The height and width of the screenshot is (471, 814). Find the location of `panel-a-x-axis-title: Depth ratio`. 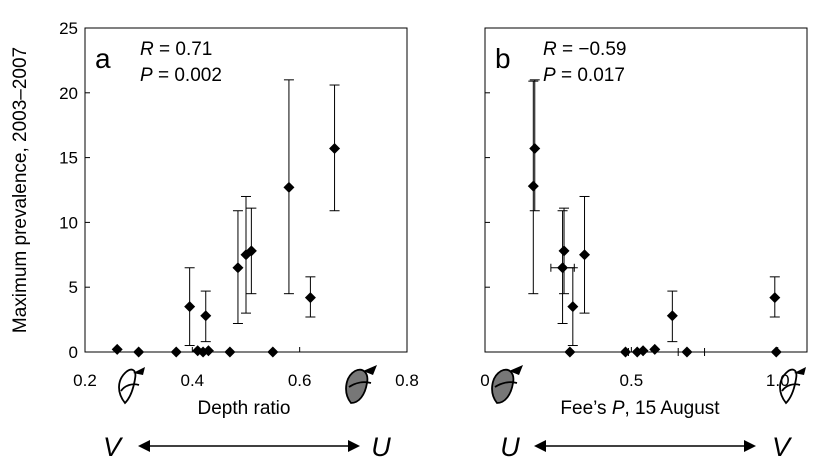

panel-a-x-axis-title: Depth ratio is located at coordinates (244, 408).